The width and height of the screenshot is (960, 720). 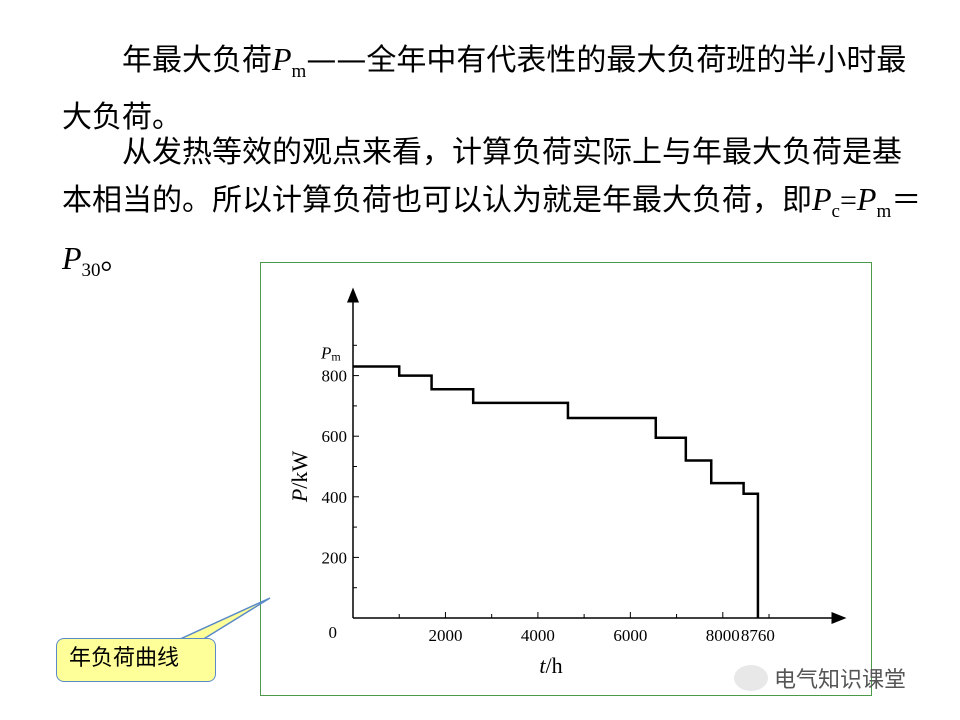 I want to click on subscript: 30, so click(x=91, y=270).